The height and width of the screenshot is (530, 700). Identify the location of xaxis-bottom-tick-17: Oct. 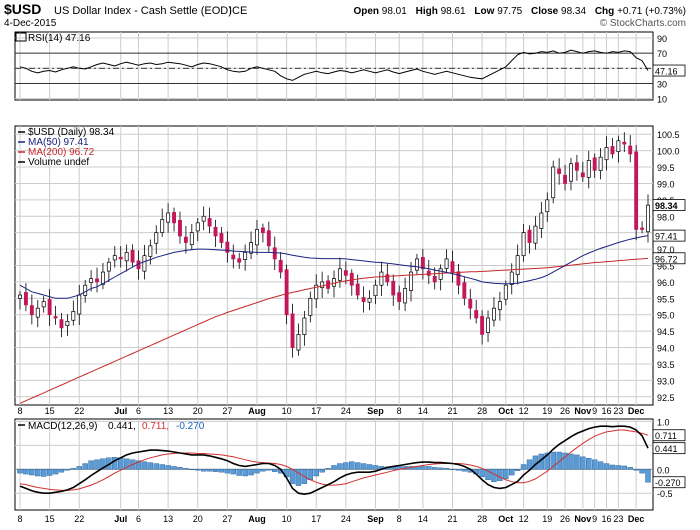
(505, 519).